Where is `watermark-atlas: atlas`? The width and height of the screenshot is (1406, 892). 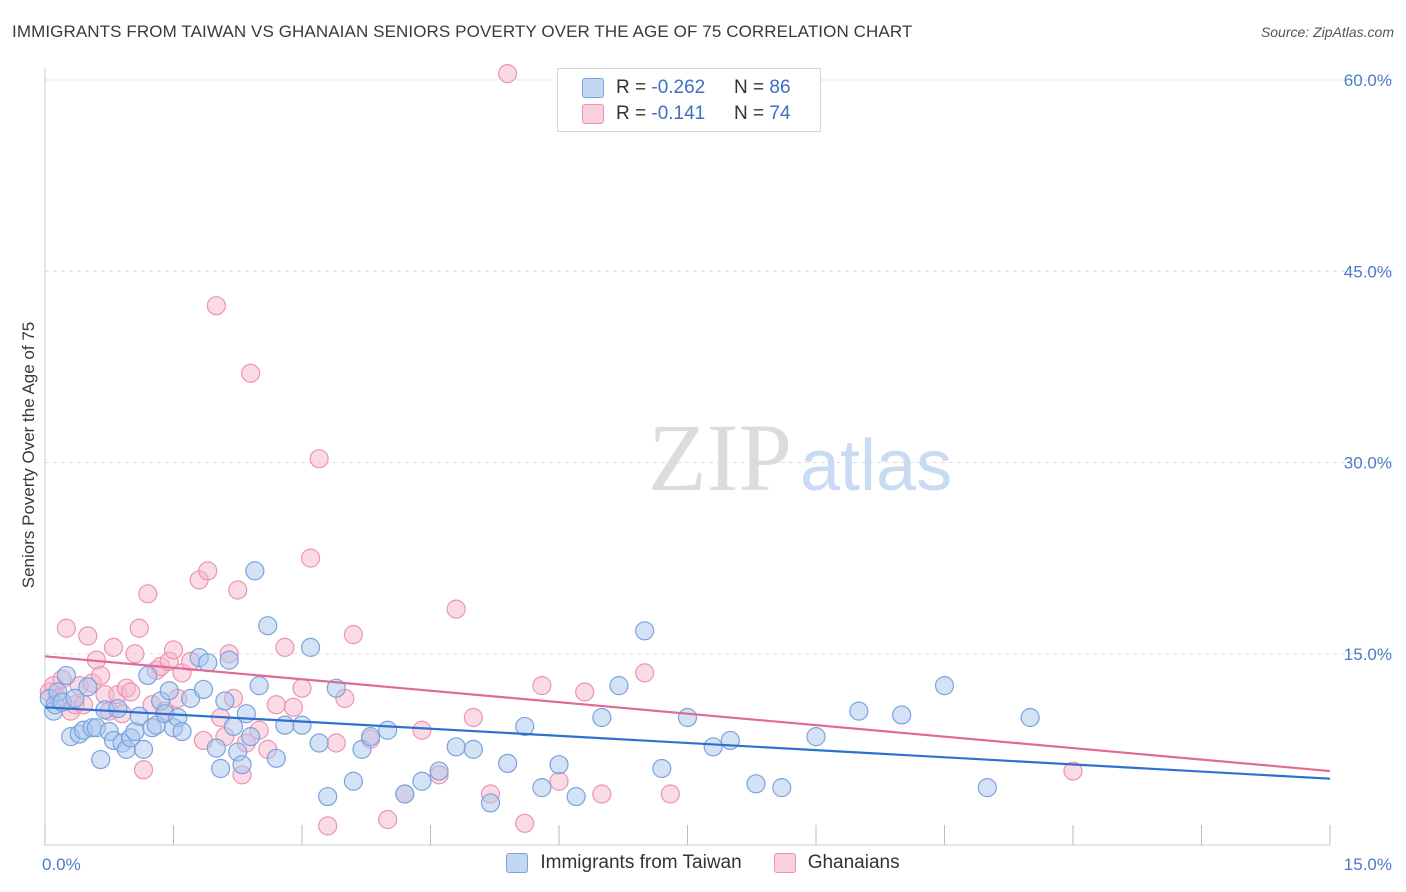
watermark-atlas: atlas is located at coordinates (876, 466).